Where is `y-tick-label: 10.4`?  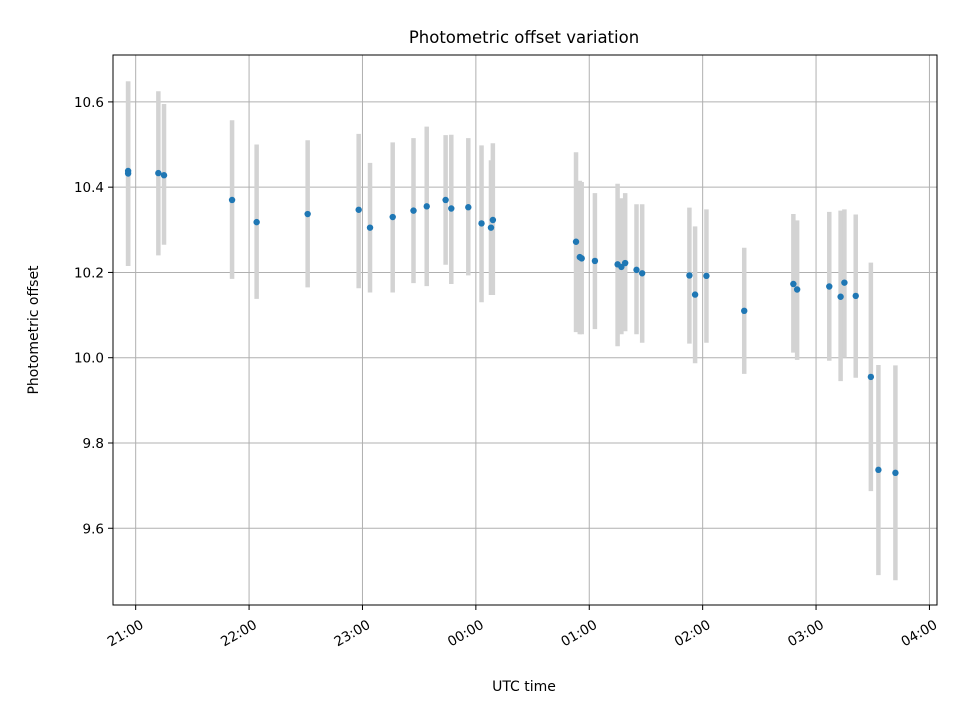
y-tick-label: 10.4 is located at coordinates (89, 188).